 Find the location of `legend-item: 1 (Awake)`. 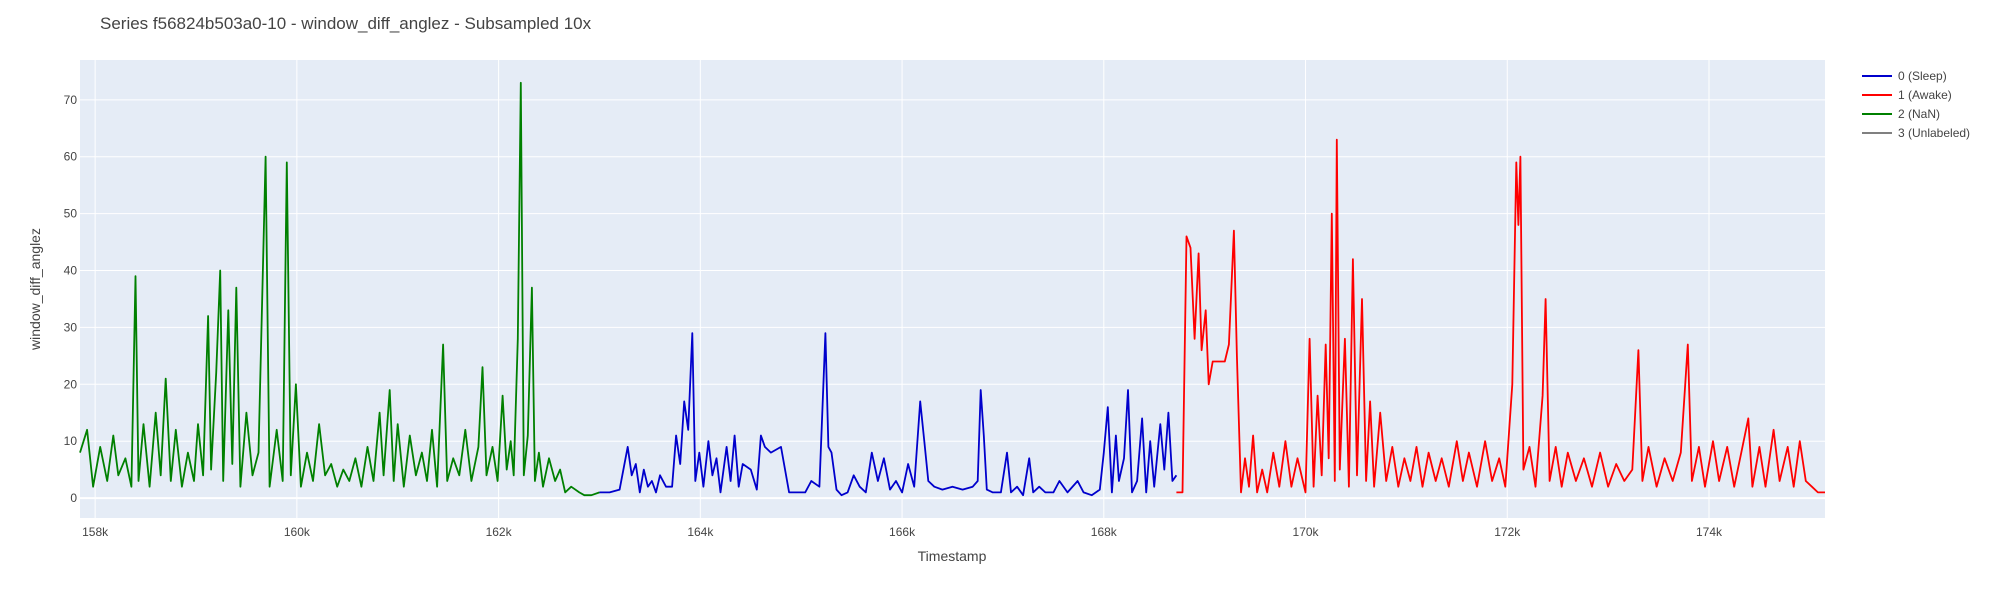

legend-item: 1 (Awake) is located at coordinates (1916, 94).